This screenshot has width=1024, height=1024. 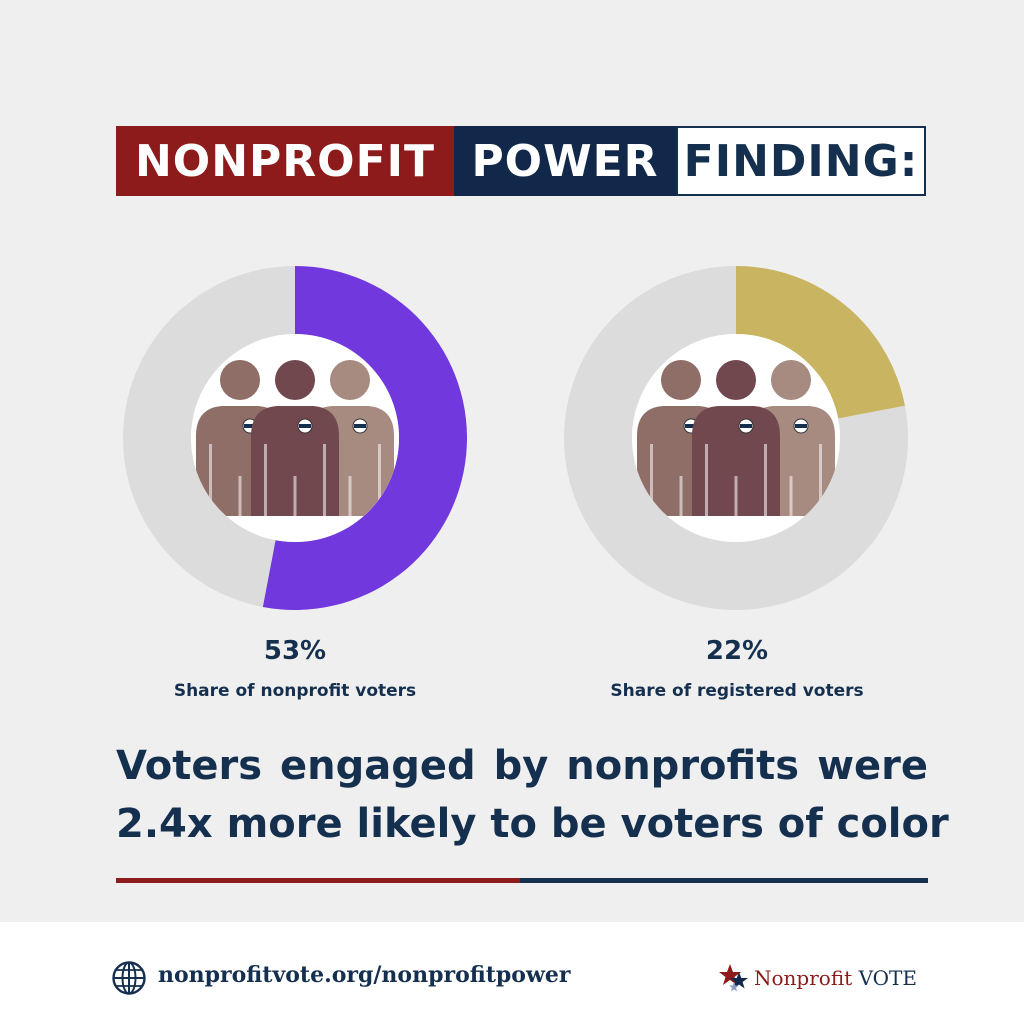 I want to click on headline-multiplier: 2.4x, so click(x=164, y=824).